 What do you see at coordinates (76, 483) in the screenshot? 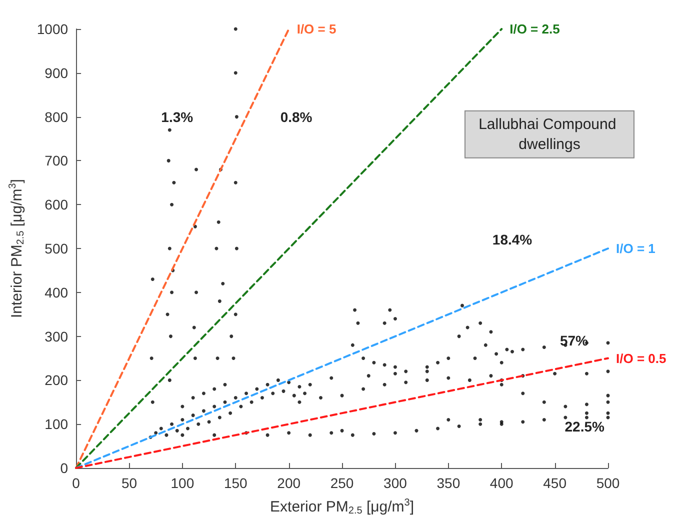
I see `x-tick-label: 0` at bounding box center [76, 483].